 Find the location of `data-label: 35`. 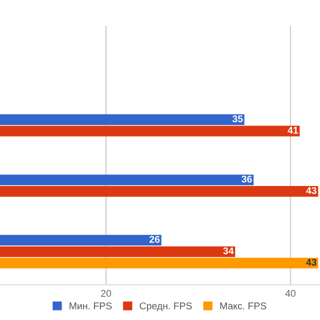

data-label: 35 is located at coordinates (237, 118).